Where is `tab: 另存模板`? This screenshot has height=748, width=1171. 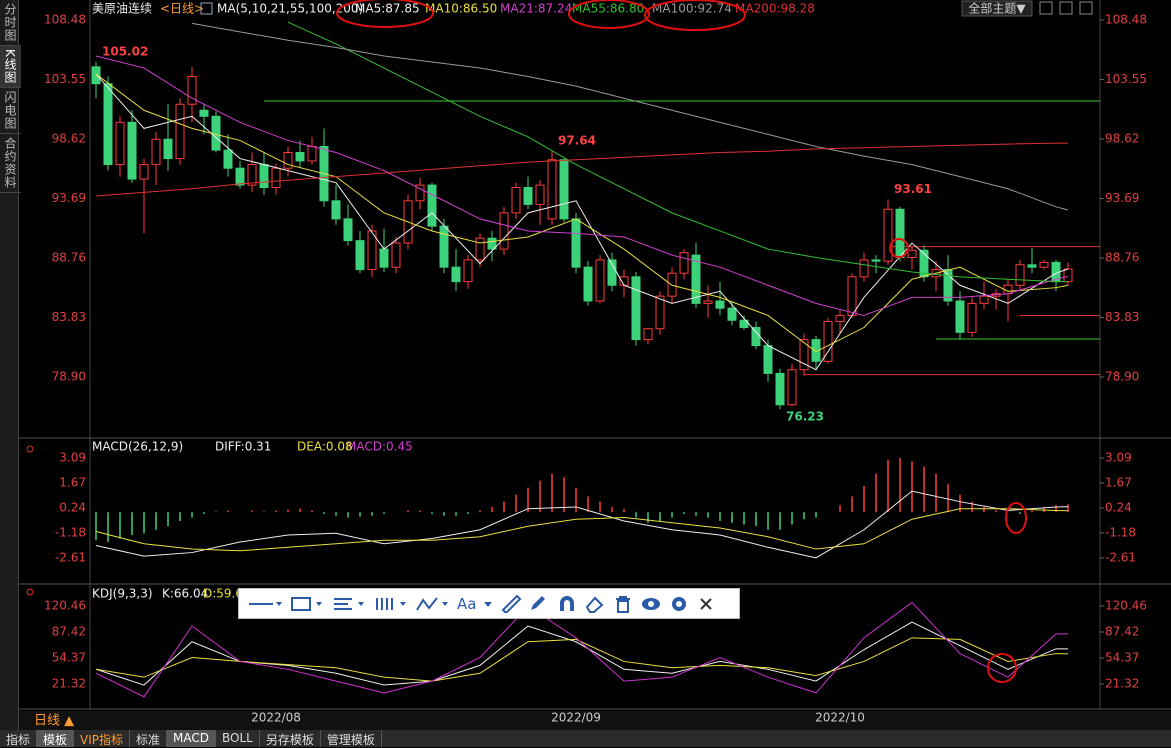
tab: 另存模板 is located at coordinates (290, 738).